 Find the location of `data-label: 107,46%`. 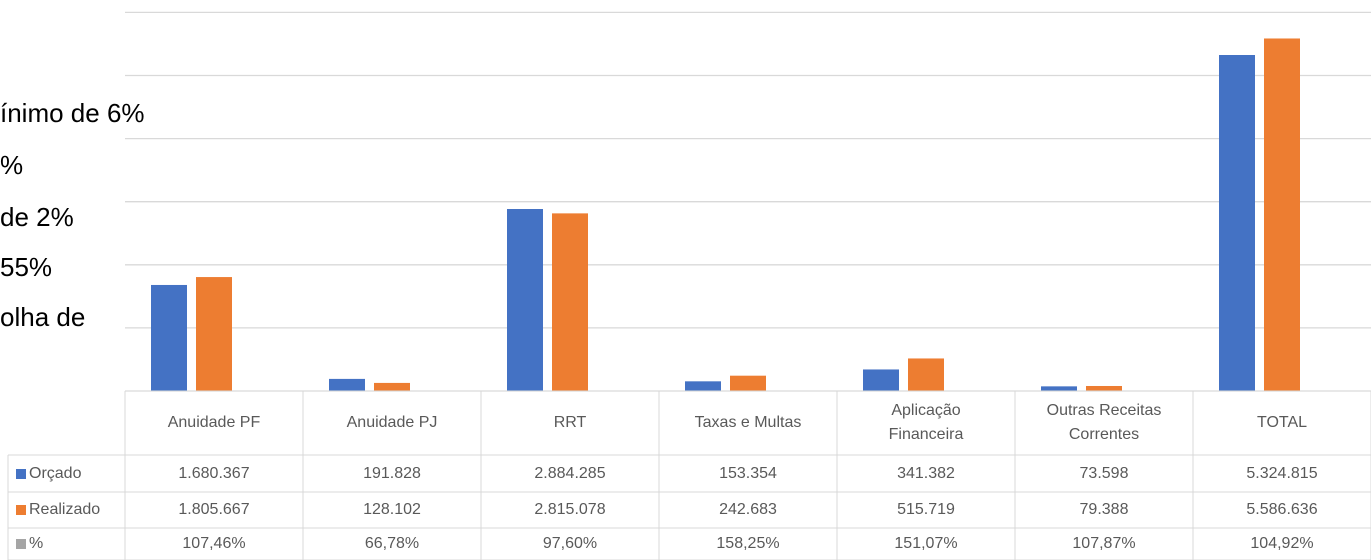

data-label: 107,46% is located at coordinates (214, 543).